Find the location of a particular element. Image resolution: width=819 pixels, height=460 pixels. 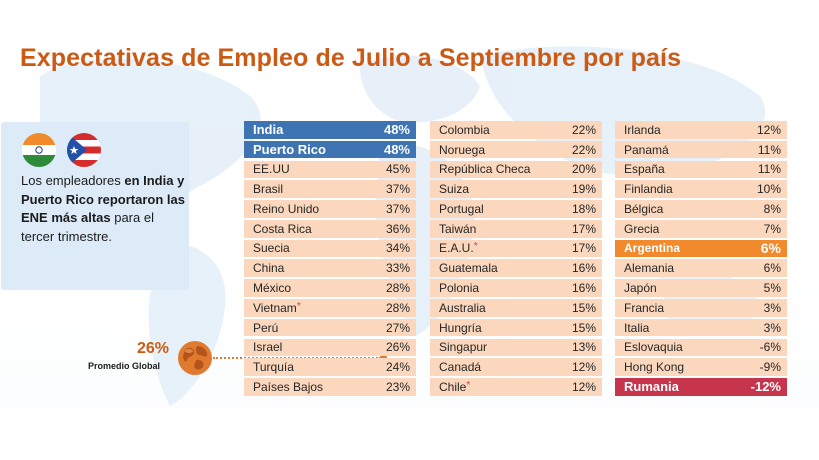

country-name: Singapur is located at coordinates (463, 347).